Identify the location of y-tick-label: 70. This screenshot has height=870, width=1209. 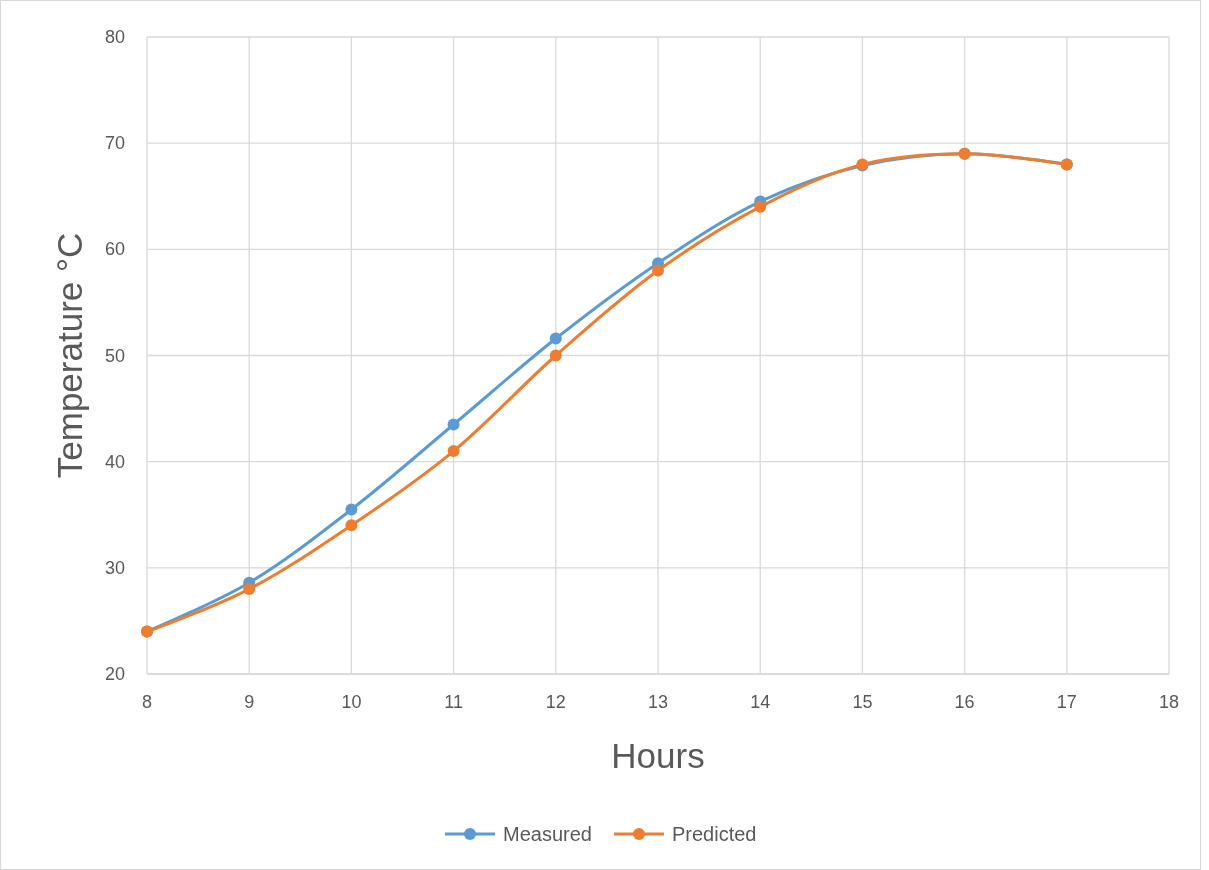
(114, 143).